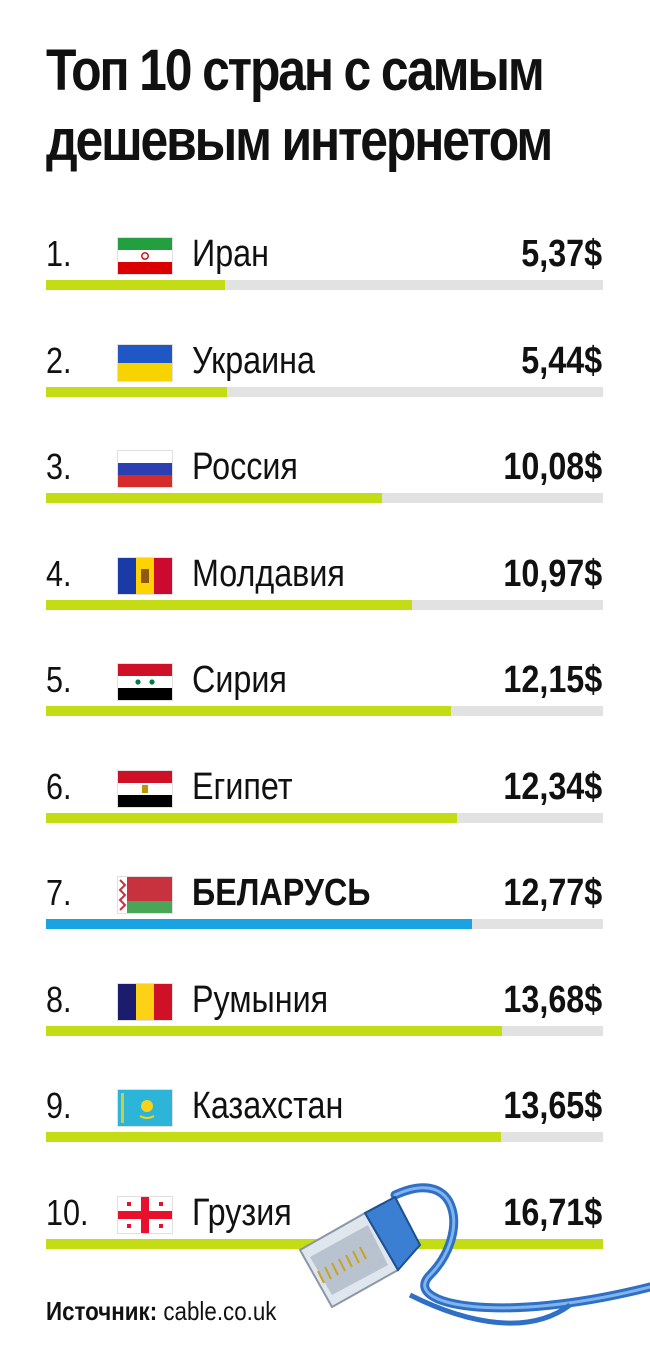  What do you see at coordinates (474, 1254) in the screenshot?
I see `ethernet-cable-icon` at bounding box center [474, 1254].